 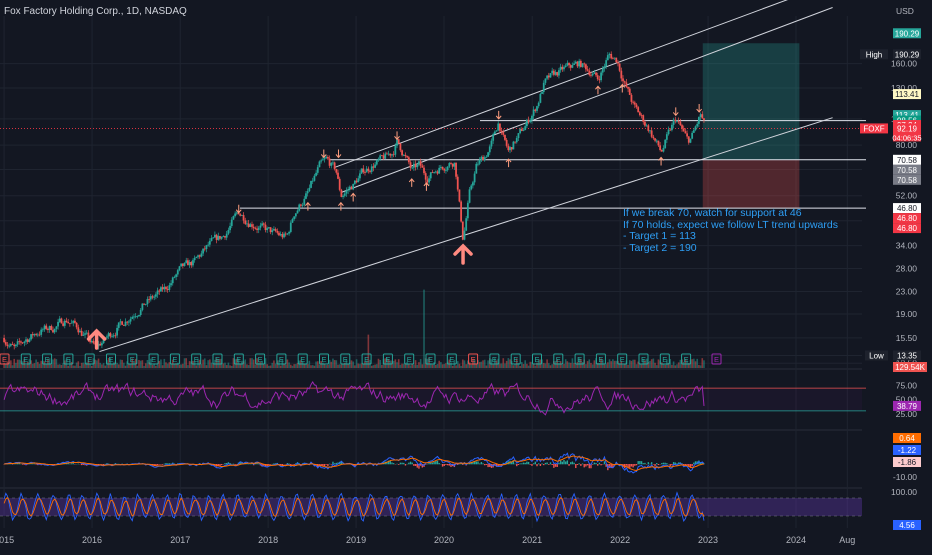 What do you see at coordinates (180, 540) in the screenshot?
I see `x-tick-label: 2017` at bounding box center [180, 540].